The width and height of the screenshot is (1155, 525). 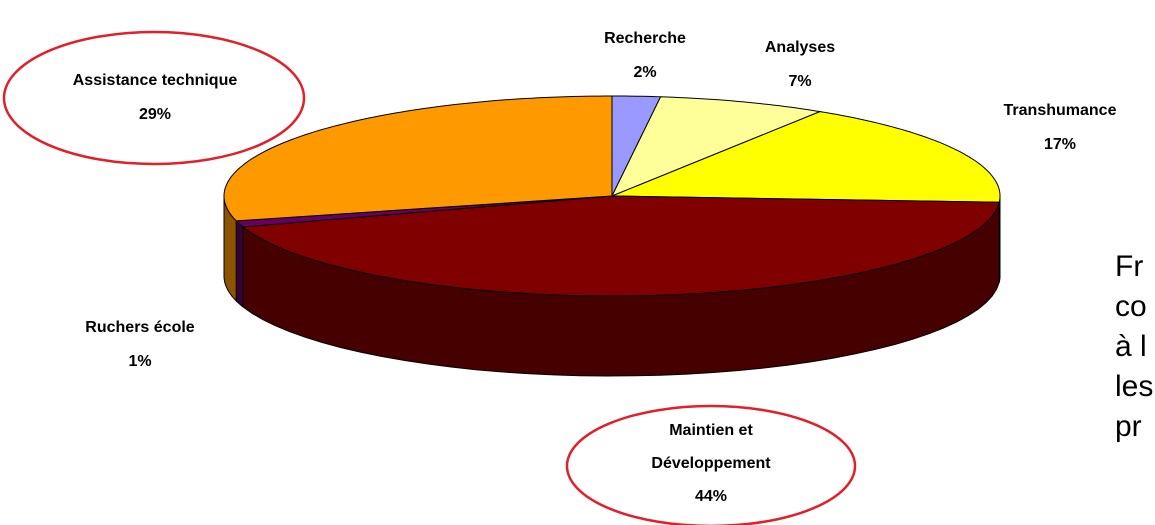 What do you see at coordinates (800, 65) in the screenshot?
I see `slice-label: Analyses 7%` at bounding box center [800, 65].